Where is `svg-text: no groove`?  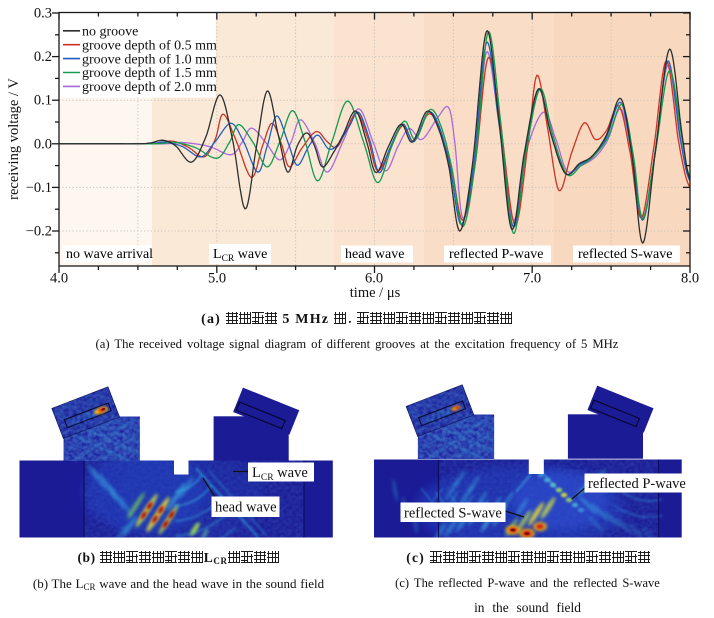 svg-text: no groove is located at coordinates (110, 32).